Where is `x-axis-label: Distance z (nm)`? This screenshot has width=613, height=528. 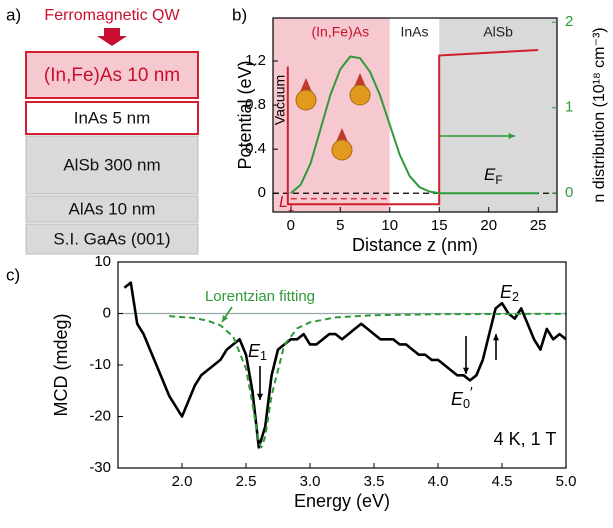 x-axis-label: Distance z (nm) is located at coordinates (415, 245).